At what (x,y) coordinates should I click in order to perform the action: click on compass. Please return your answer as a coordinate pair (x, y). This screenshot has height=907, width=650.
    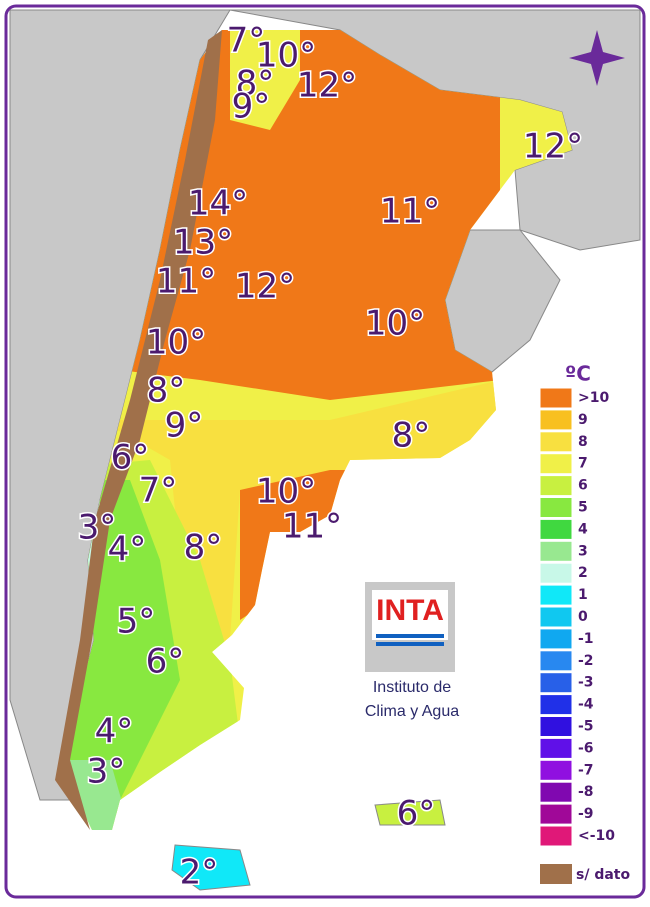
    Looking at the image, I should click on (597, 58).